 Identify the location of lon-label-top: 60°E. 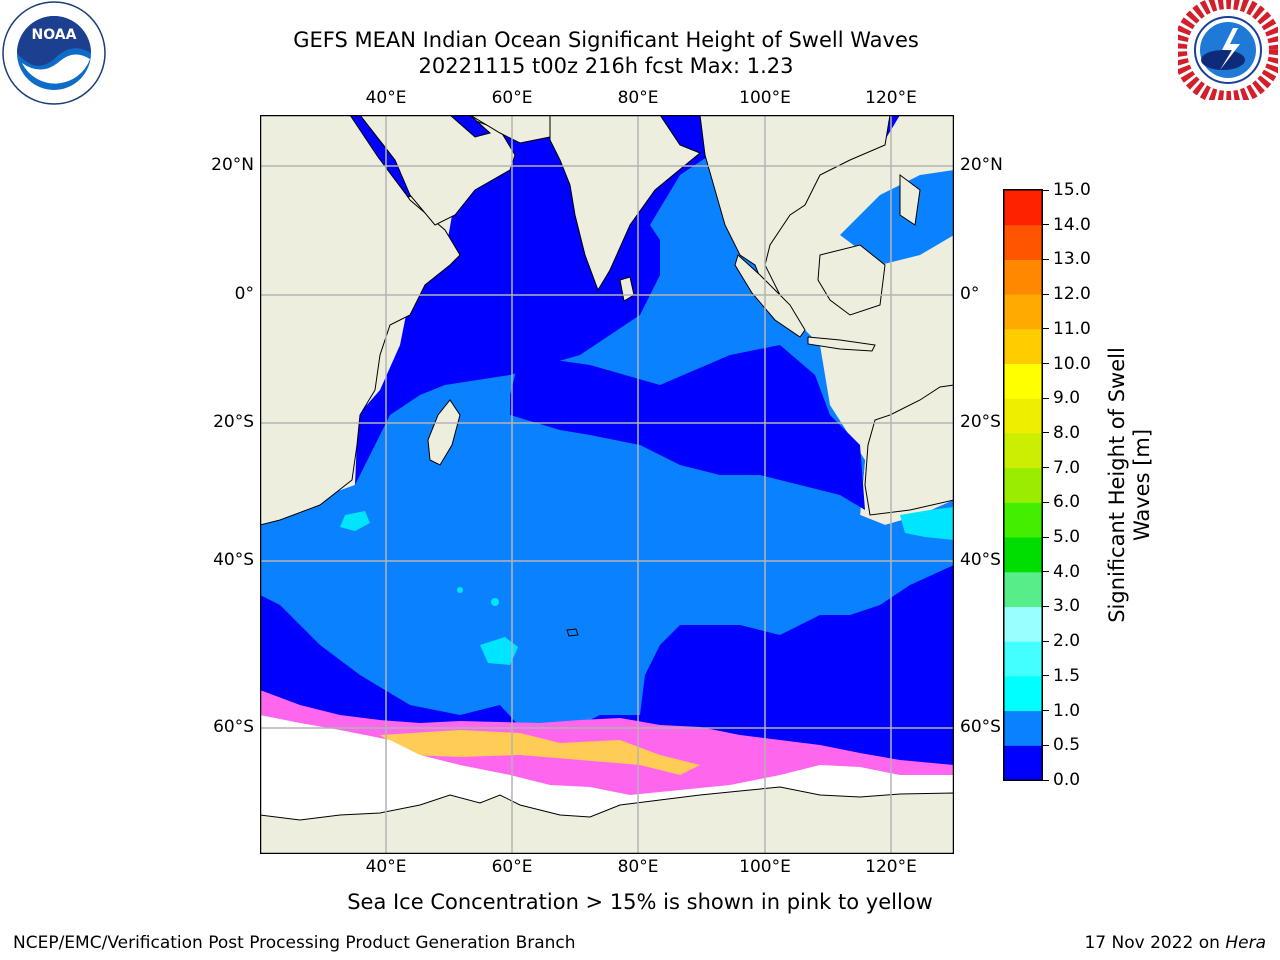
(512, 98).